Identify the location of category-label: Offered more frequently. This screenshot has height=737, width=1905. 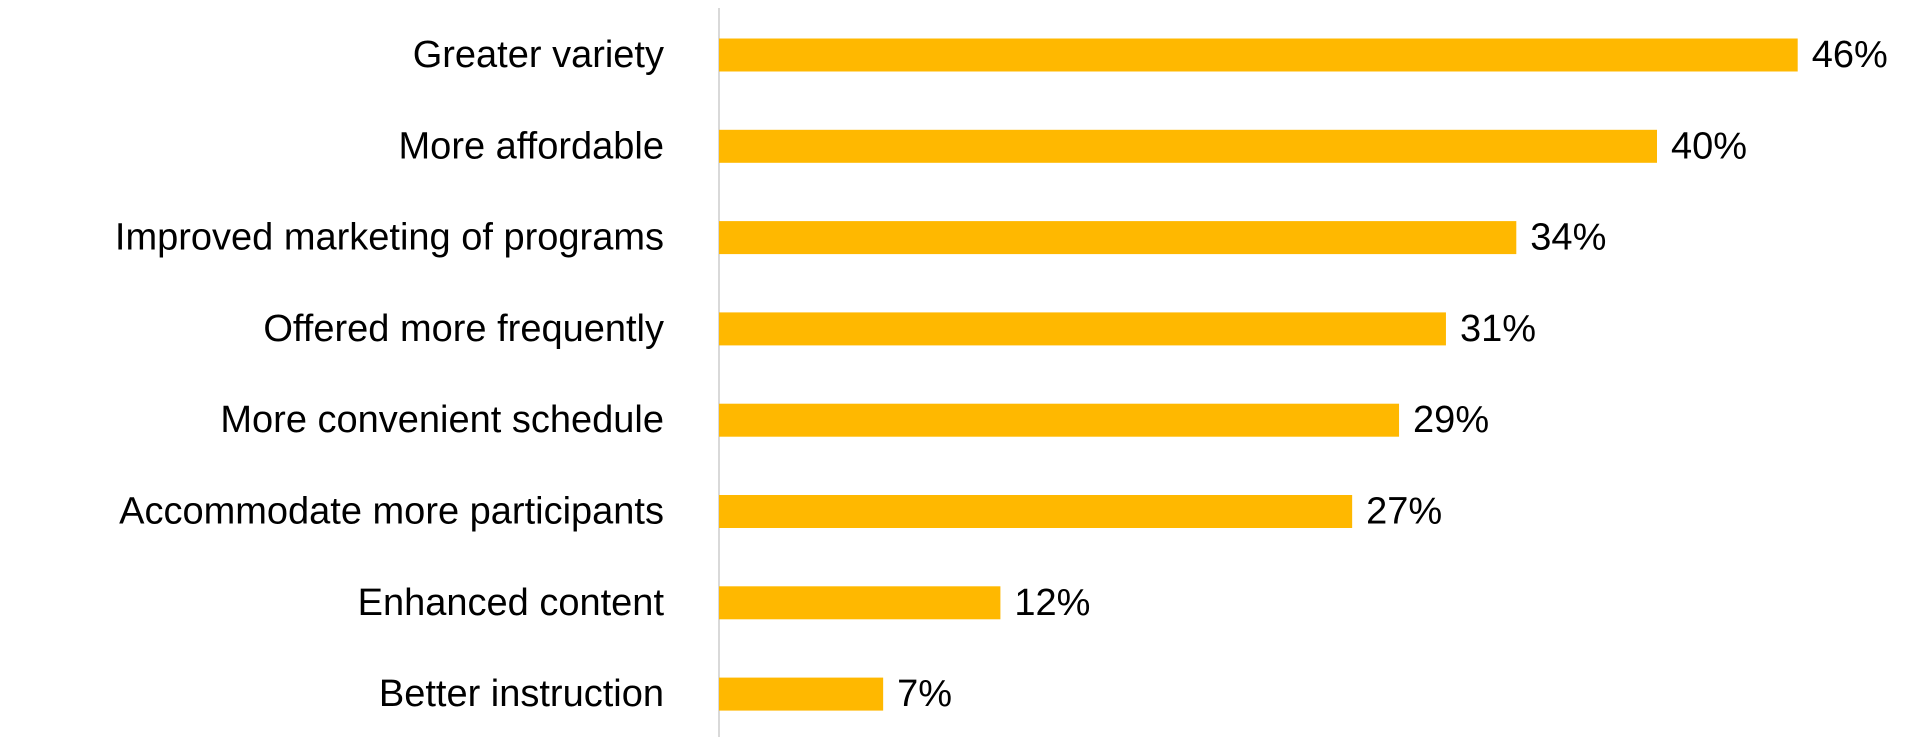
(463, 329).